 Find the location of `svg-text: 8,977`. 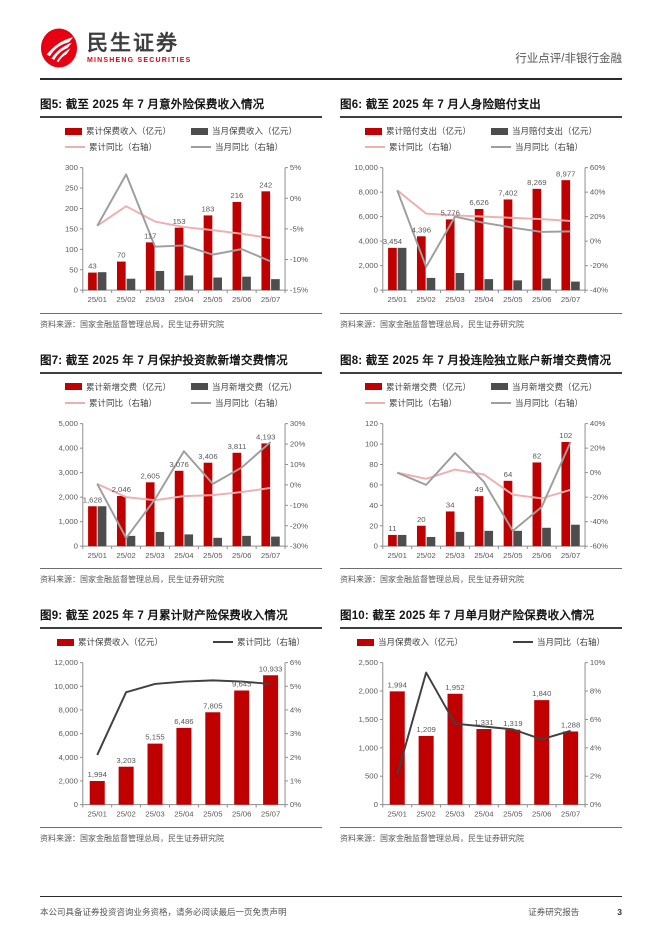

svg-text: 8,977 is located at coordinates (565, 173).